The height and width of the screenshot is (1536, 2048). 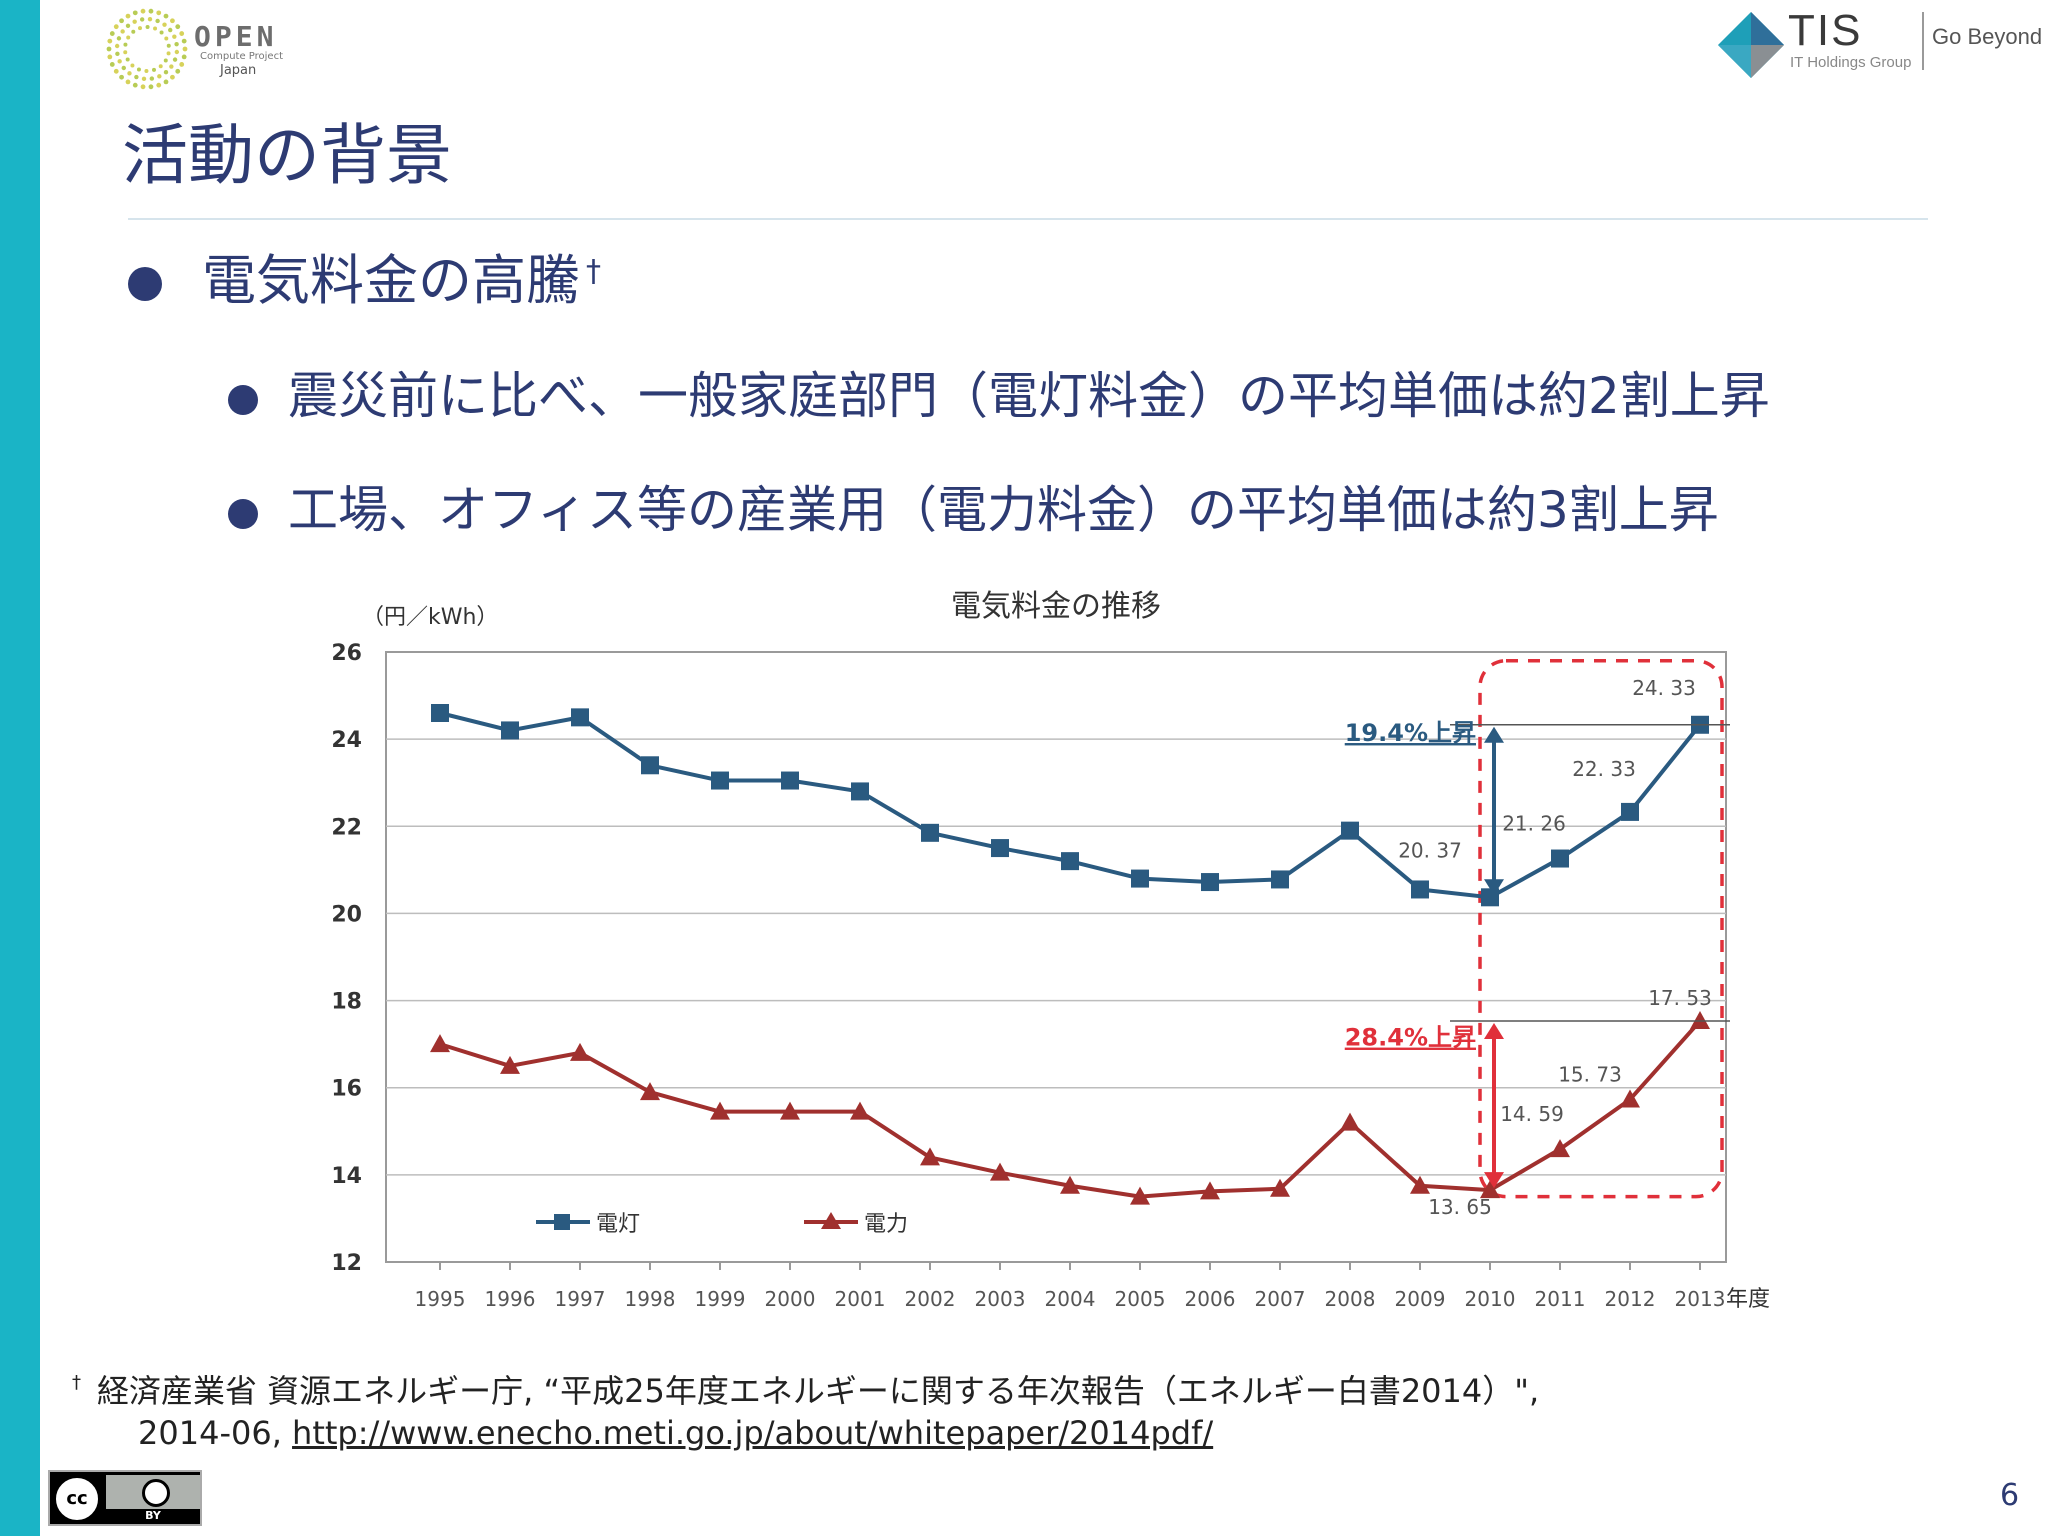 I want to click on ocp-logo-word: OPEN, so click(x=236, y=36).